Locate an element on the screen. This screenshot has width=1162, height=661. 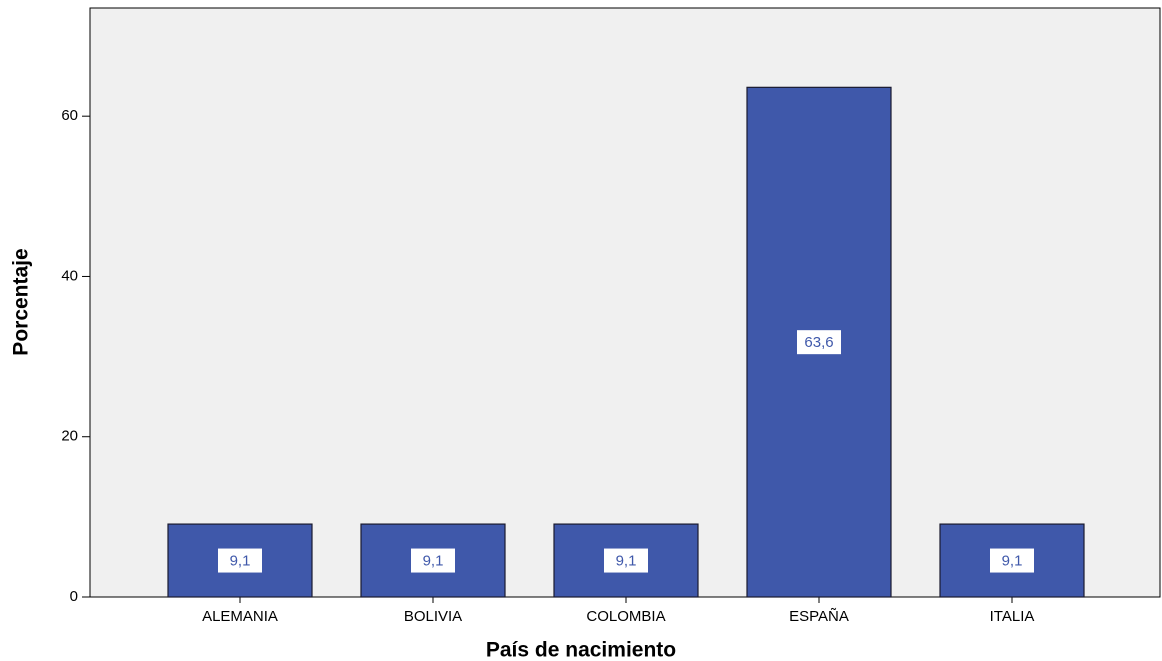
y-tick-label: 20 is located at coordinates (69, 436).